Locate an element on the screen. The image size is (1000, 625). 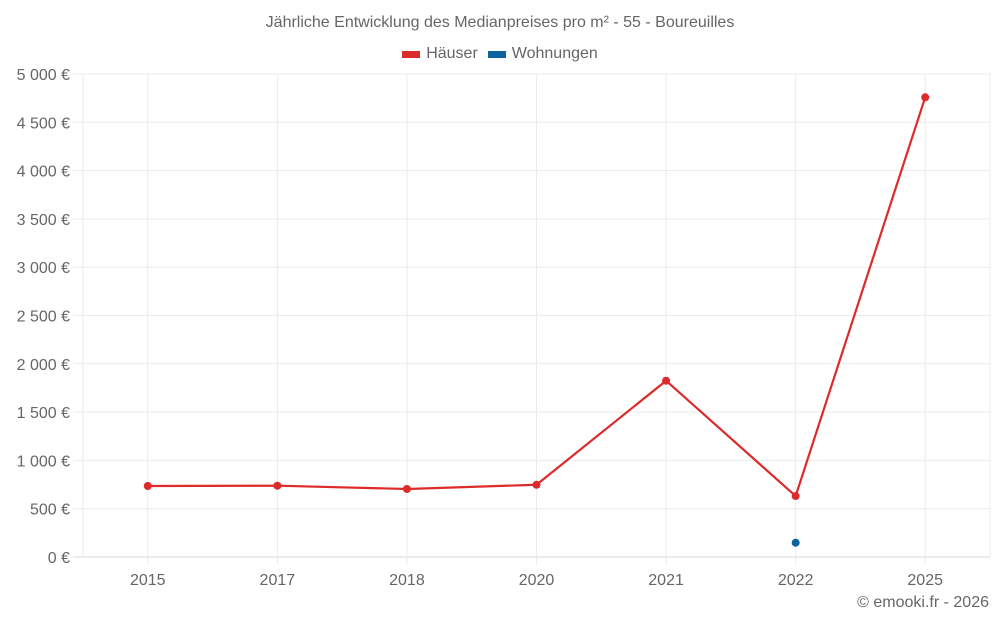
y-tick-label: 2 000 € is located at coordinates (43, 365).